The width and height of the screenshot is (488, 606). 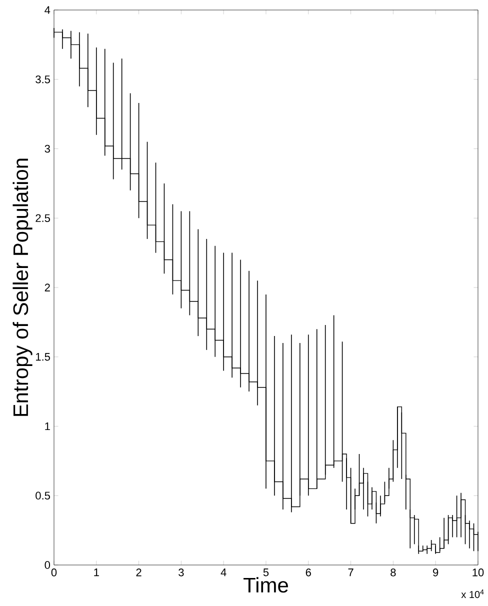 What do you see at coordinates (22, 287) in the screenshot?
I see `y-axis-title: Entropy of Seller Population` at bounding box center [22, 287].